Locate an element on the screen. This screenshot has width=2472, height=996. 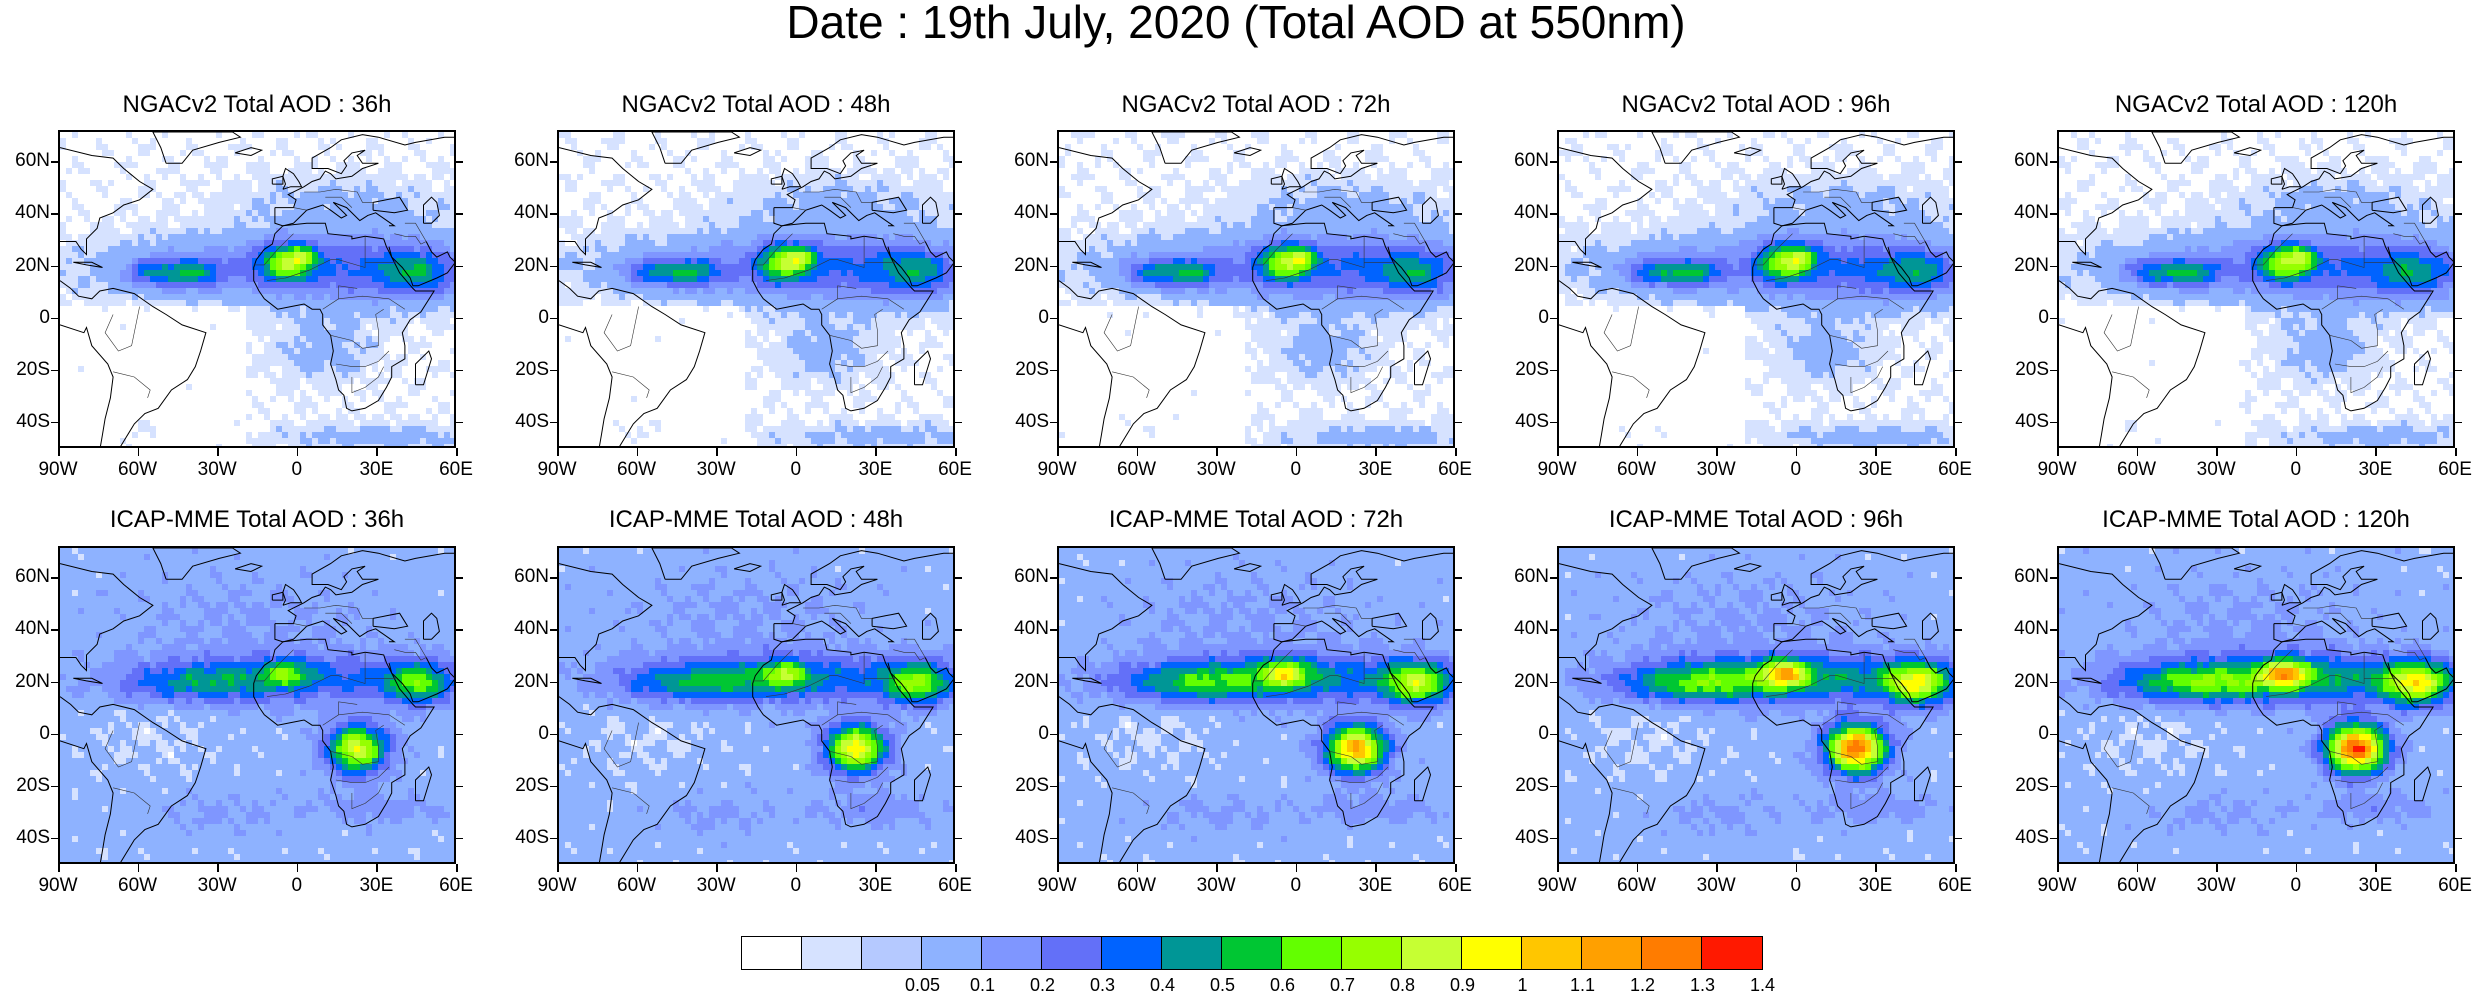
latitude-tick is located at coordinates (958, 162).